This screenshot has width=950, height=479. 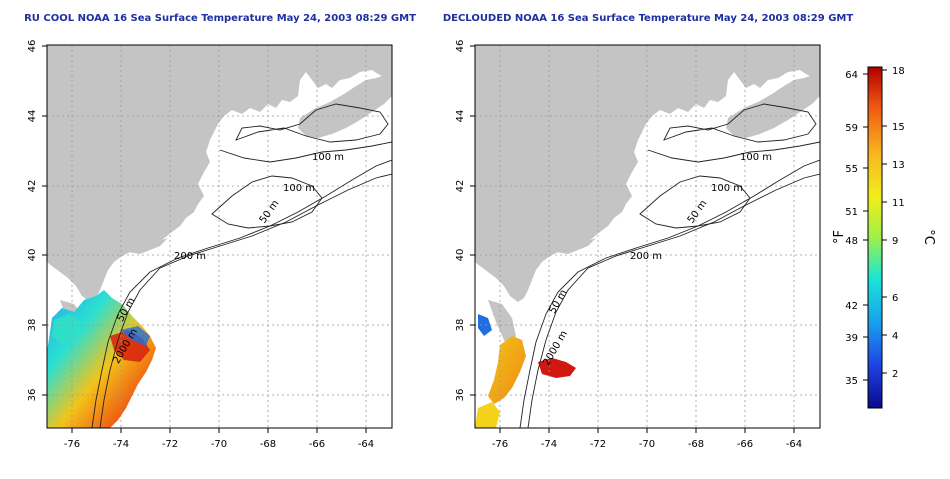 What do you see at coordinates (851, 241) in the screenshot?
I see `colorbar-f-tick: 48` at bounding box center [851, 241].